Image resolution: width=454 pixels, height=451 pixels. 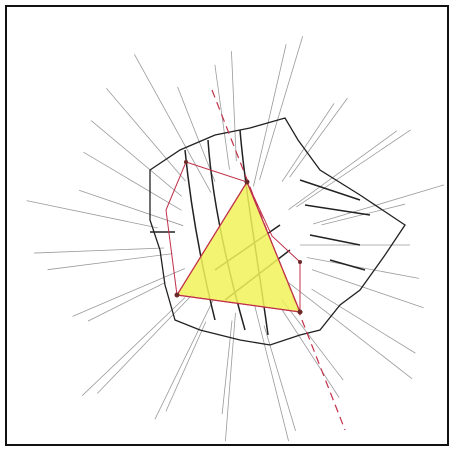 I want to click on vertices, so click(x=238, y=237).